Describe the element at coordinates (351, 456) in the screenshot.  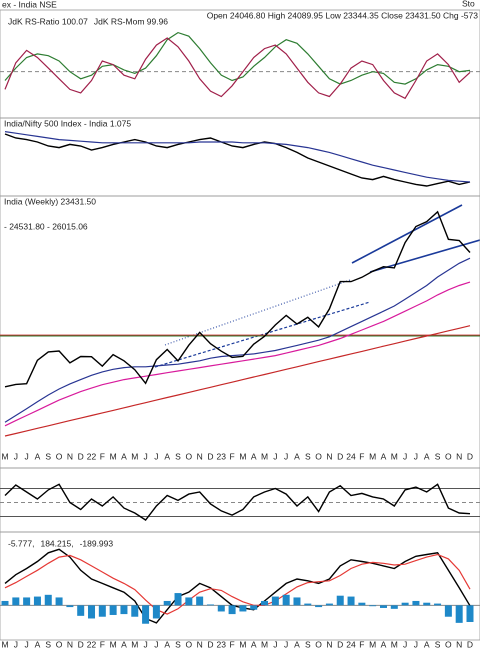
I see `x-tick-label: 24` at that location.